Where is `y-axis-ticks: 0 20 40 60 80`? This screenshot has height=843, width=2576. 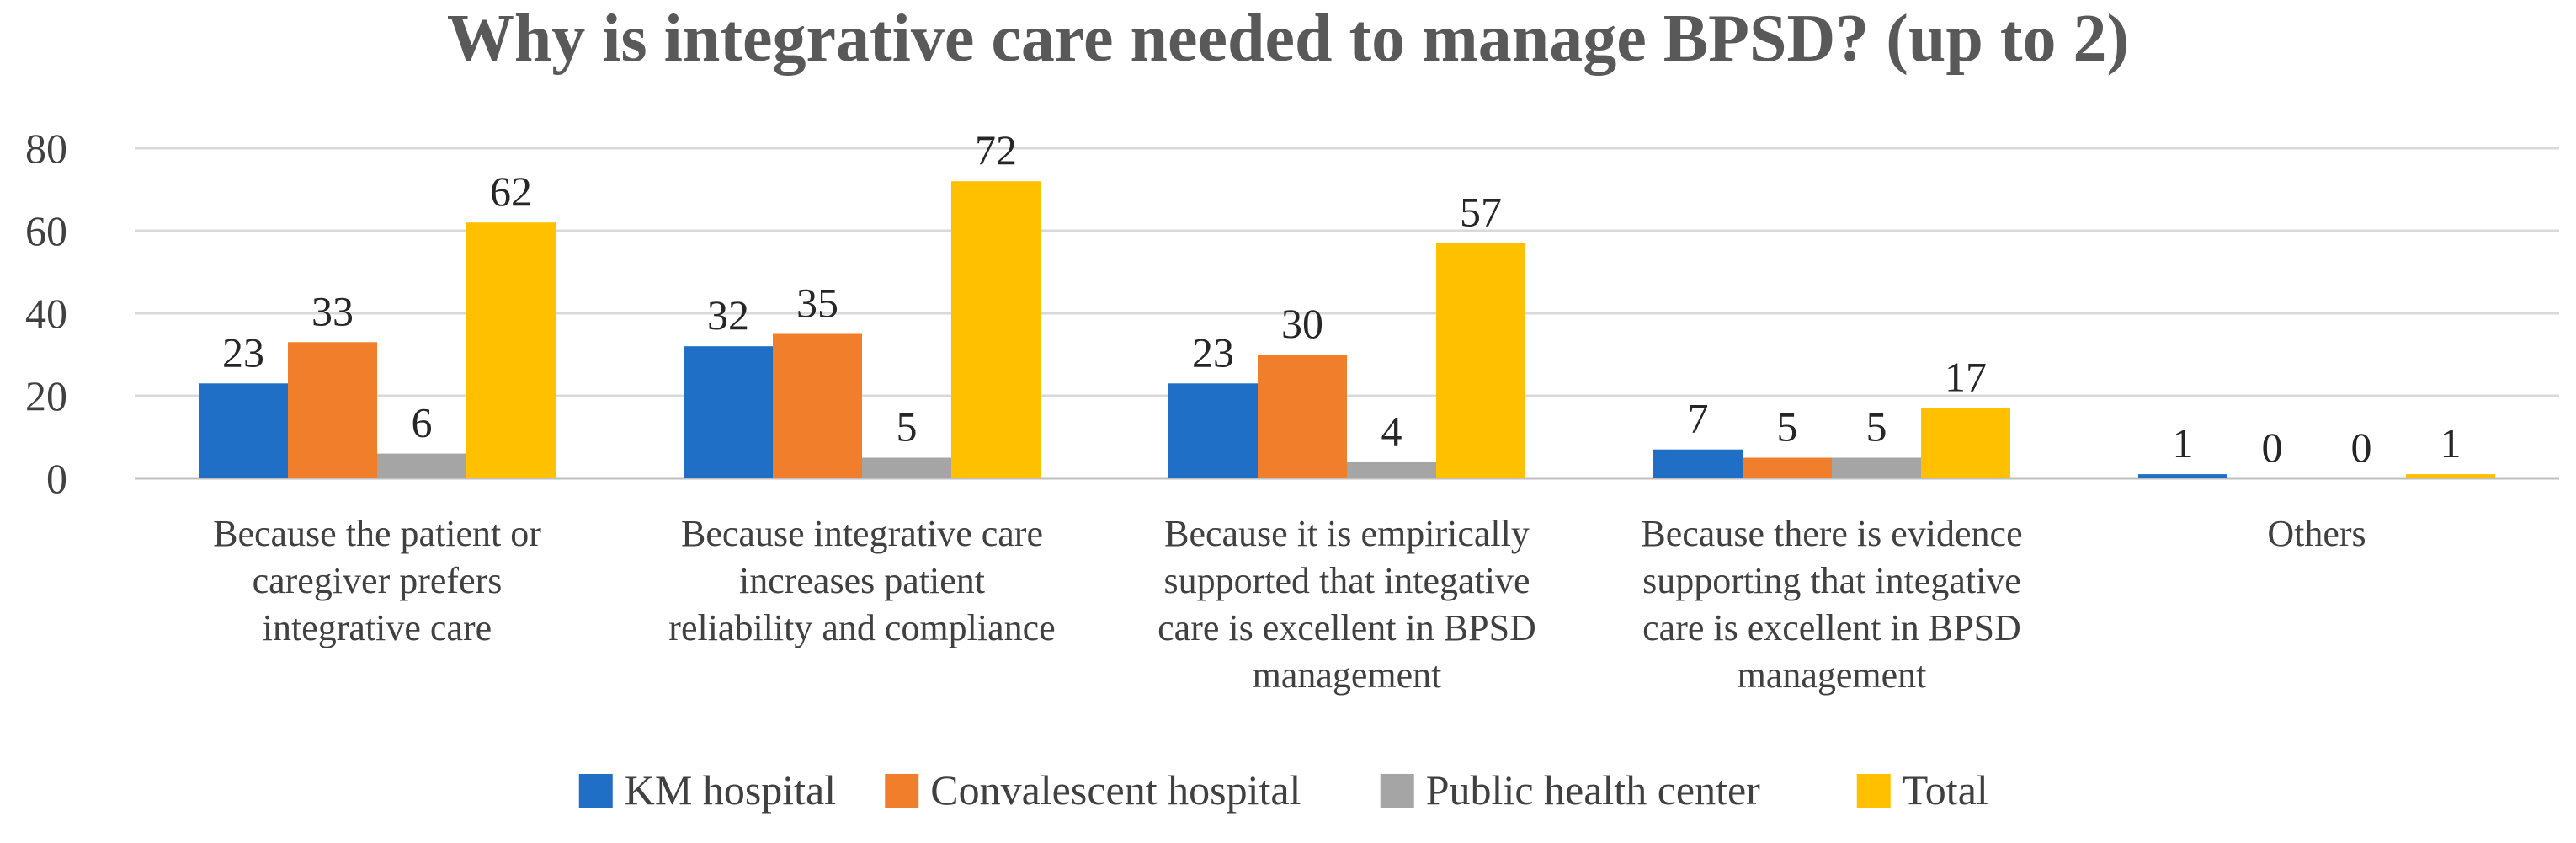 y-axis-ticks: 0 20 40 60 80 is located at coordinates (46, 313).